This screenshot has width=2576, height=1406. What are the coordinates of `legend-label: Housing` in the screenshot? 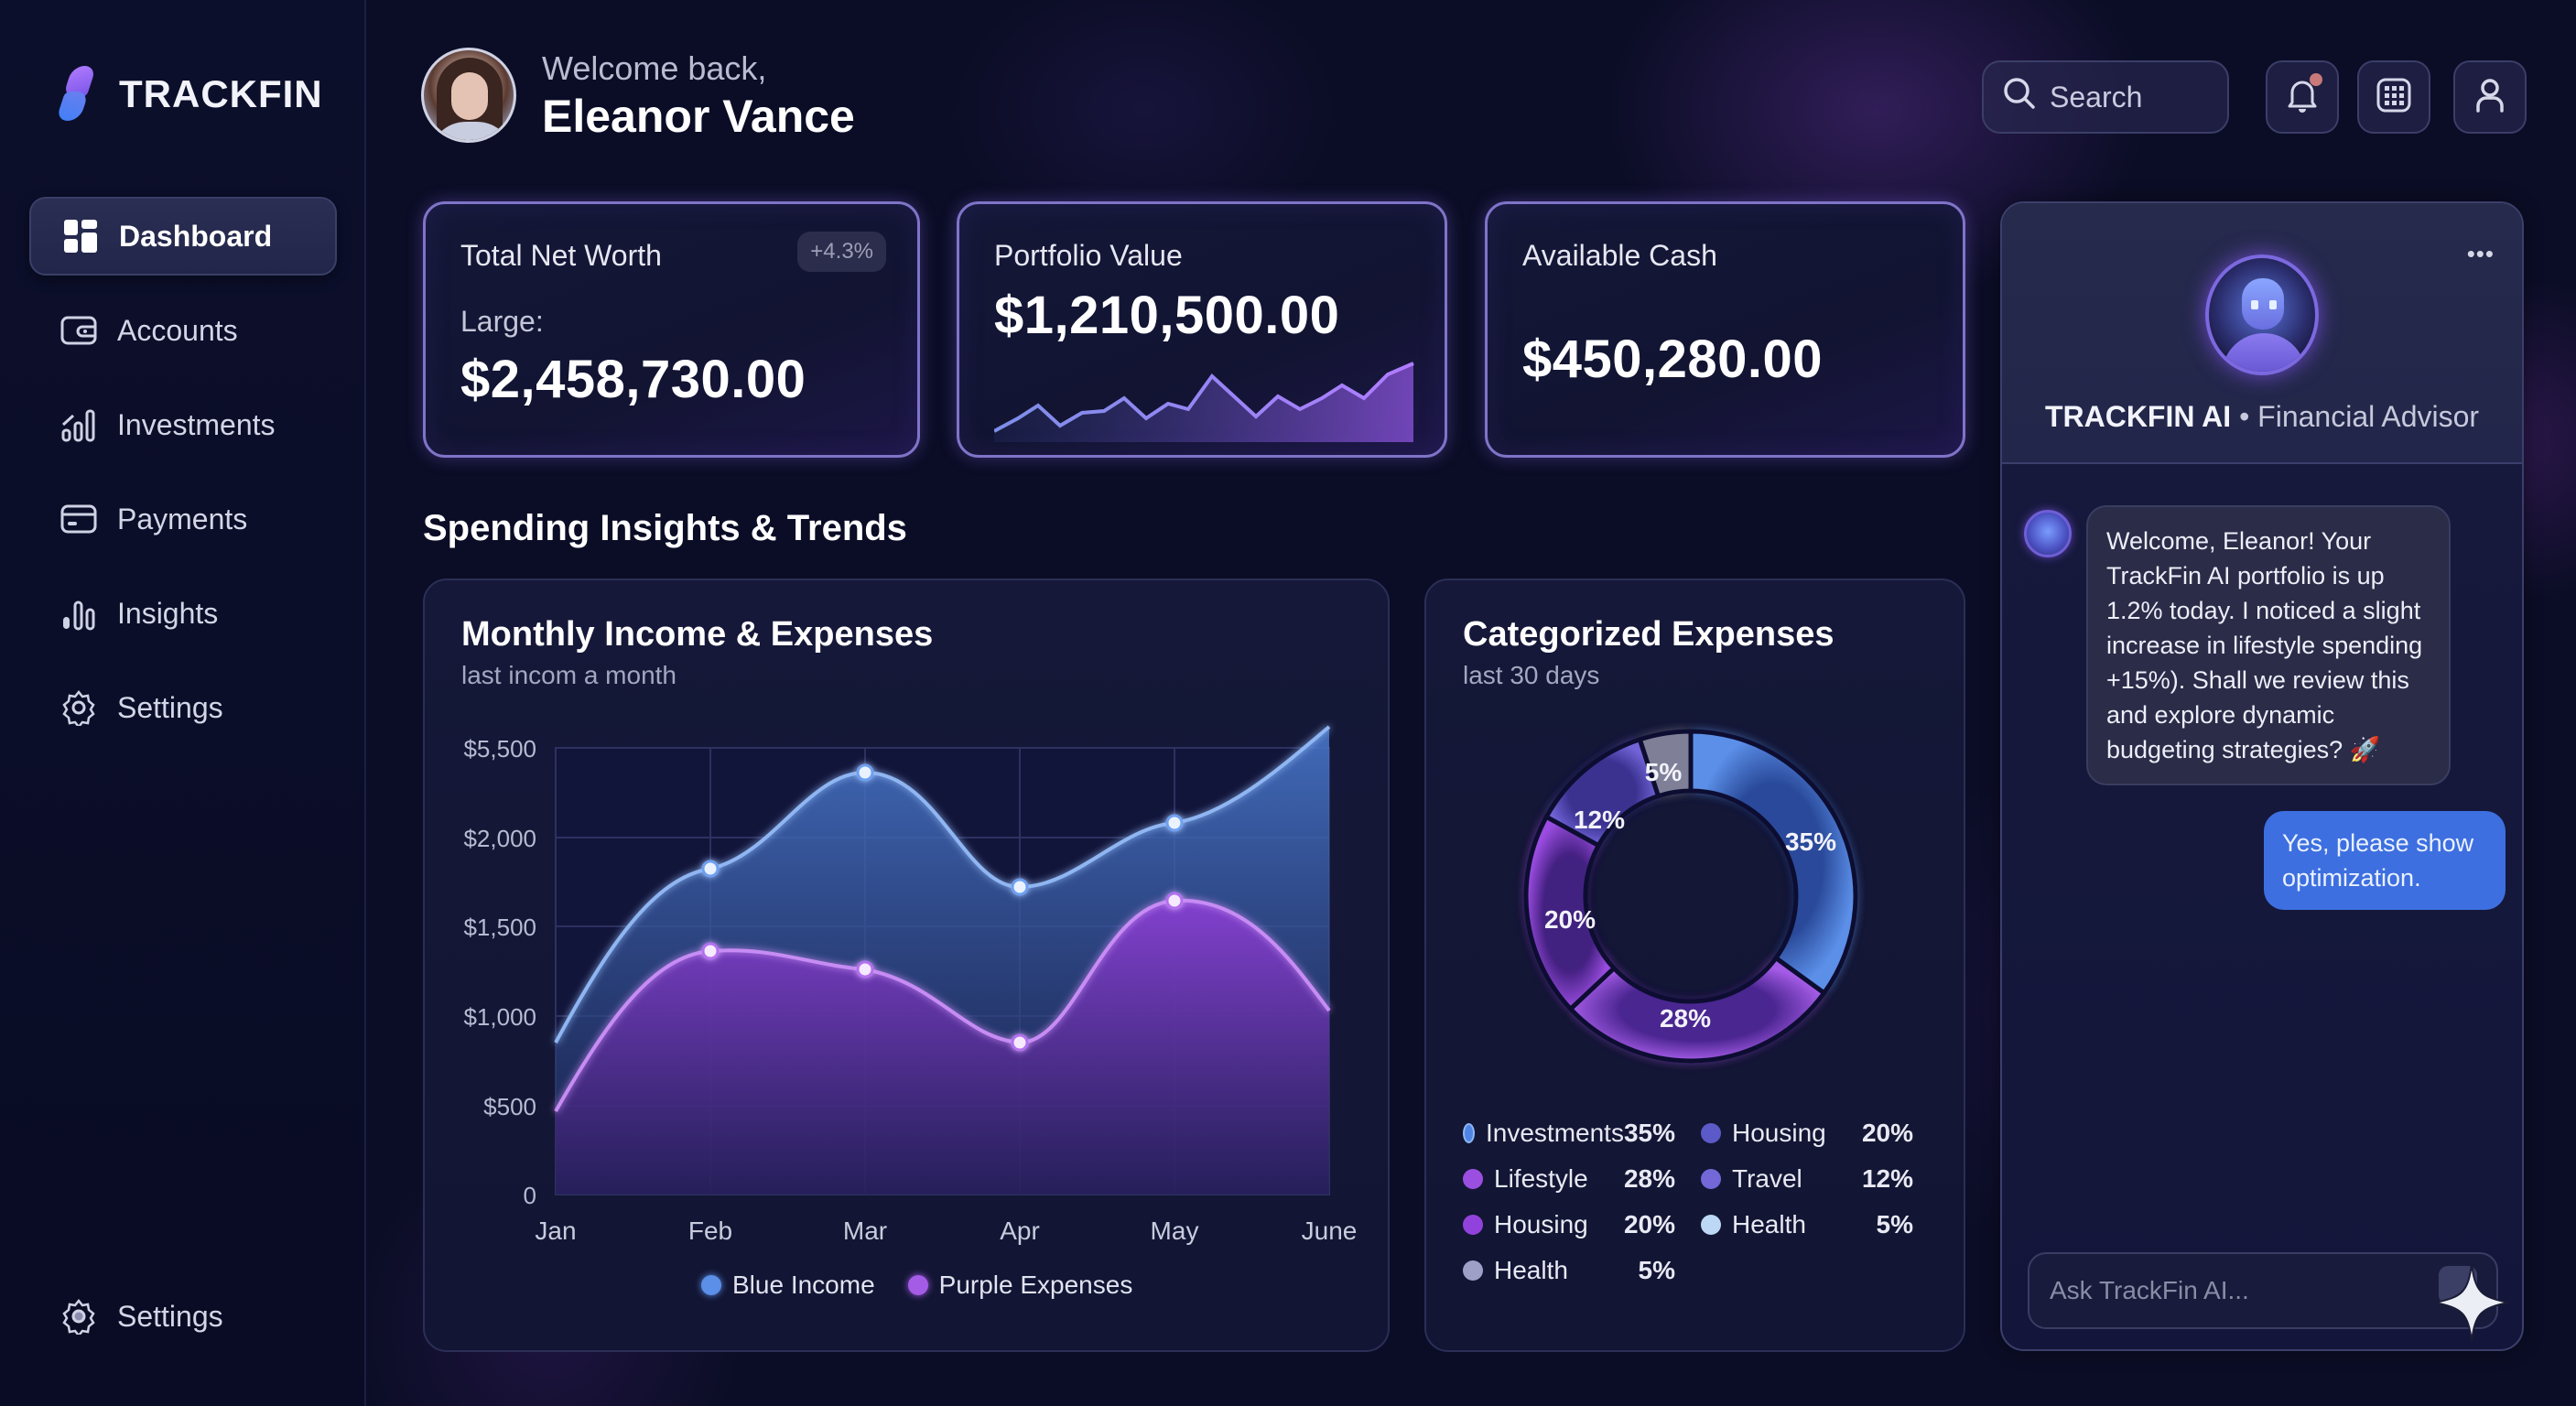 It's located at (1779, 1133).